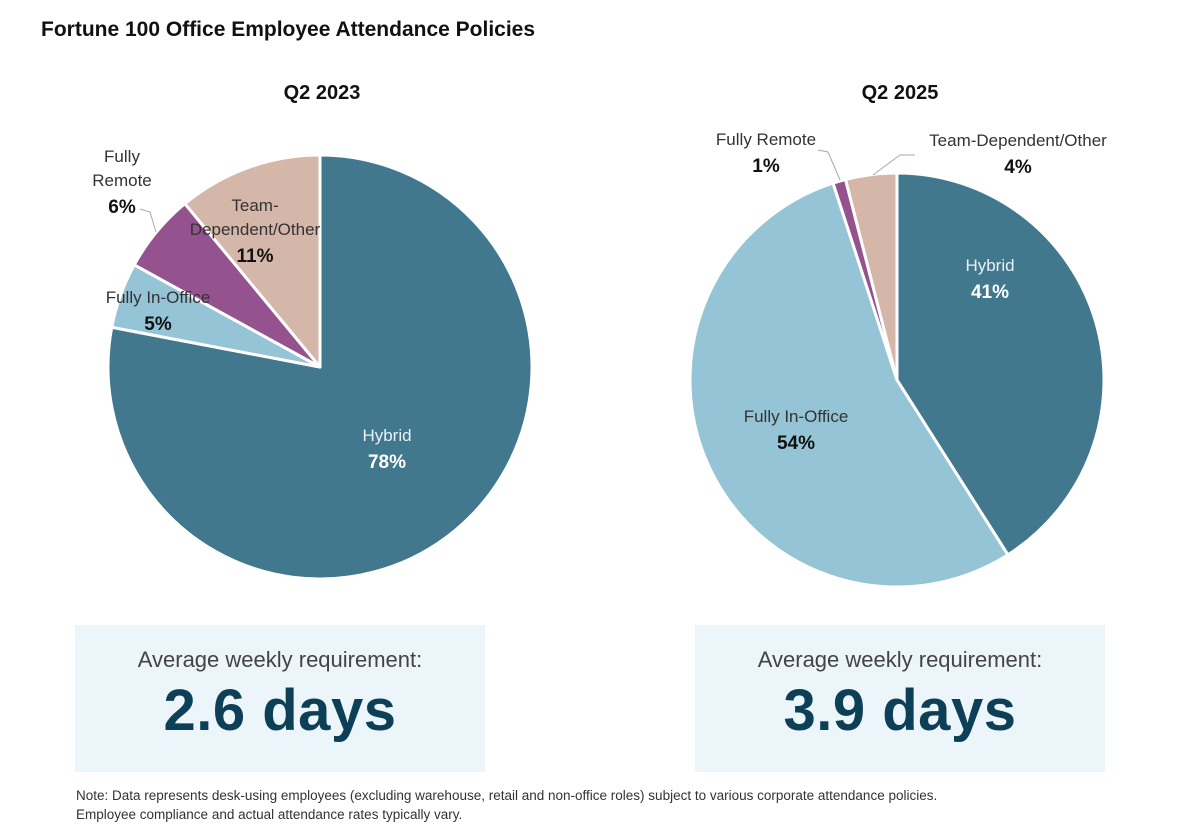 The width and height of the screenshot is (1189, 838). What do you see at coordinates (1018, 167) in the screenshot?
I see `slice-value-team-dependent-other: 4%` at bounding box center [1018, 167].